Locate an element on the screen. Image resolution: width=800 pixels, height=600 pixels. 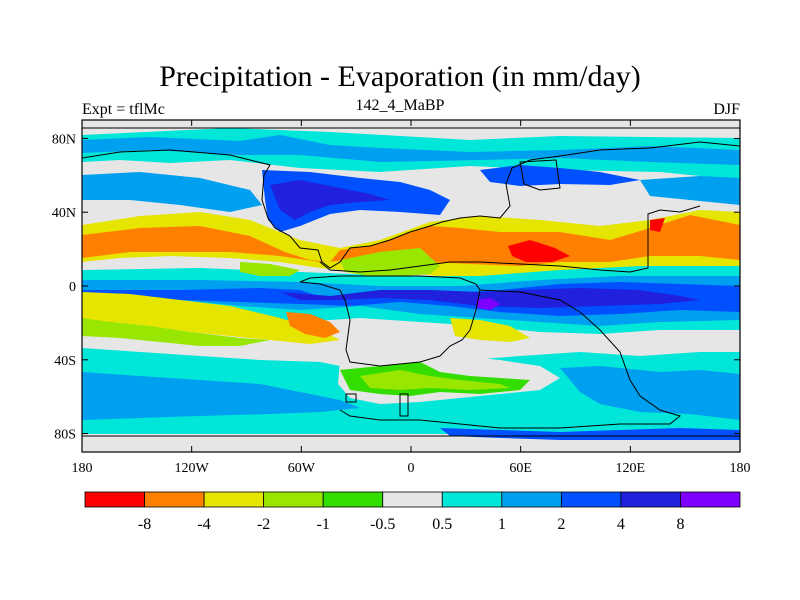
colorbar: -8 -4 -2 -1 -0.5 0.5 1 2 4 8 is located at coordinates (412, 512).